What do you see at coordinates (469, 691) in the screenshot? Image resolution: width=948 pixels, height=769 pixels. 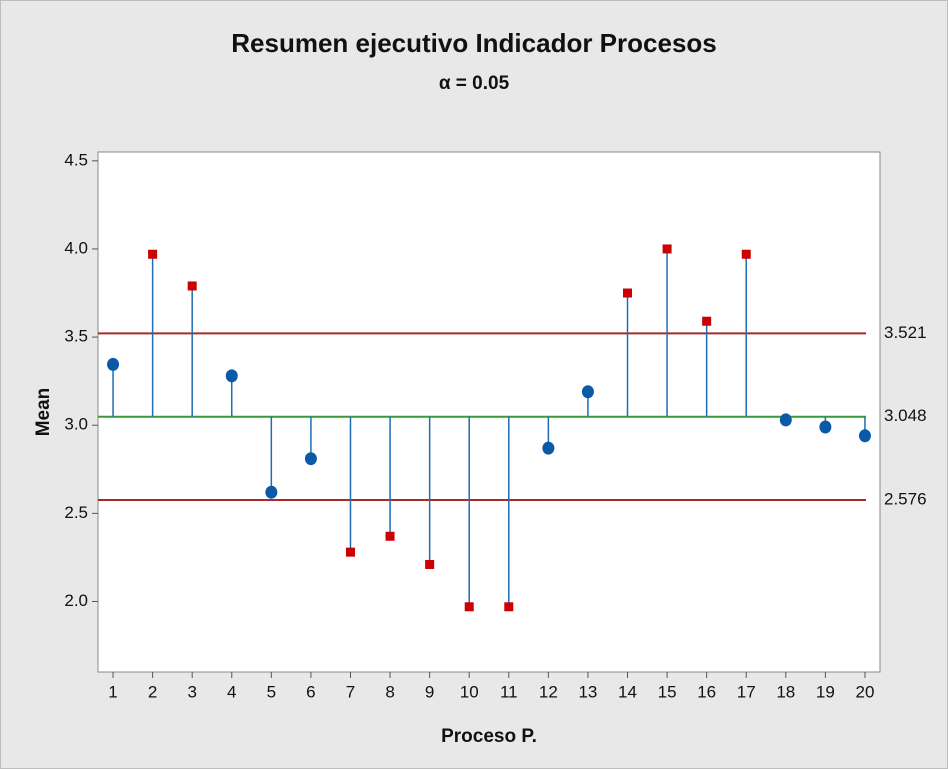 I see `x-tick-label: 10` at bounding box center [469, 691].